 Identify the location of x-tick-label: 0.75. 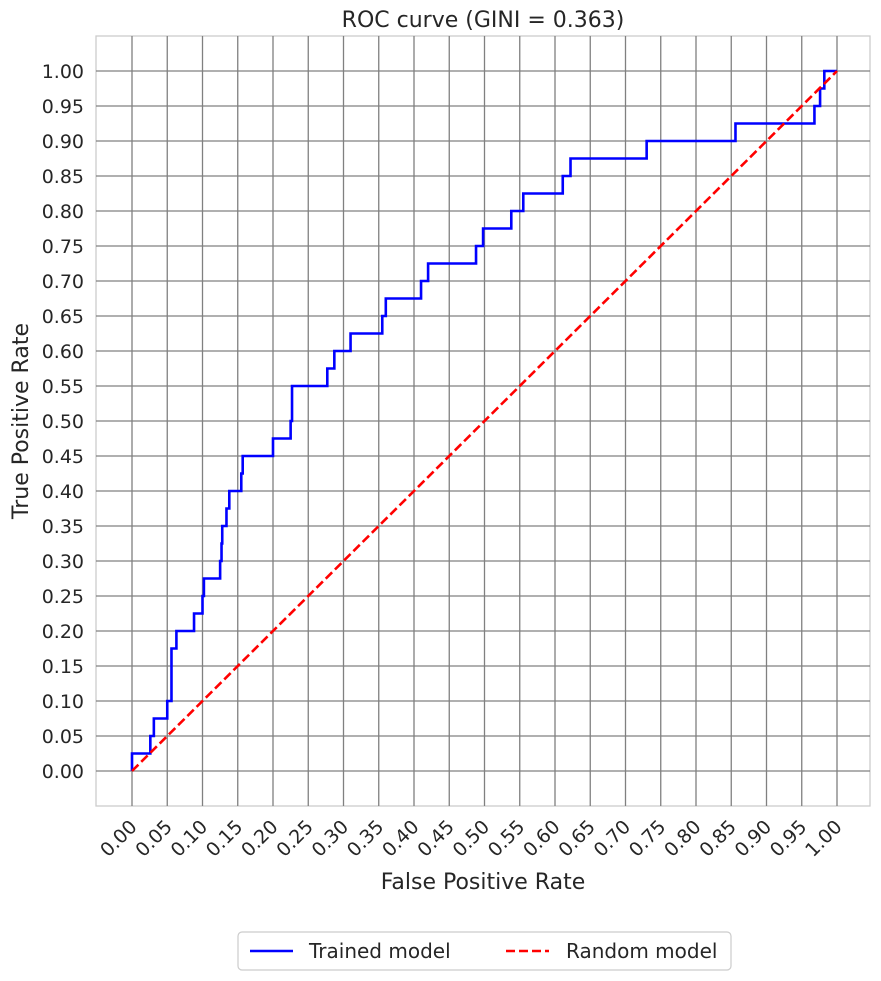
(647, 838).